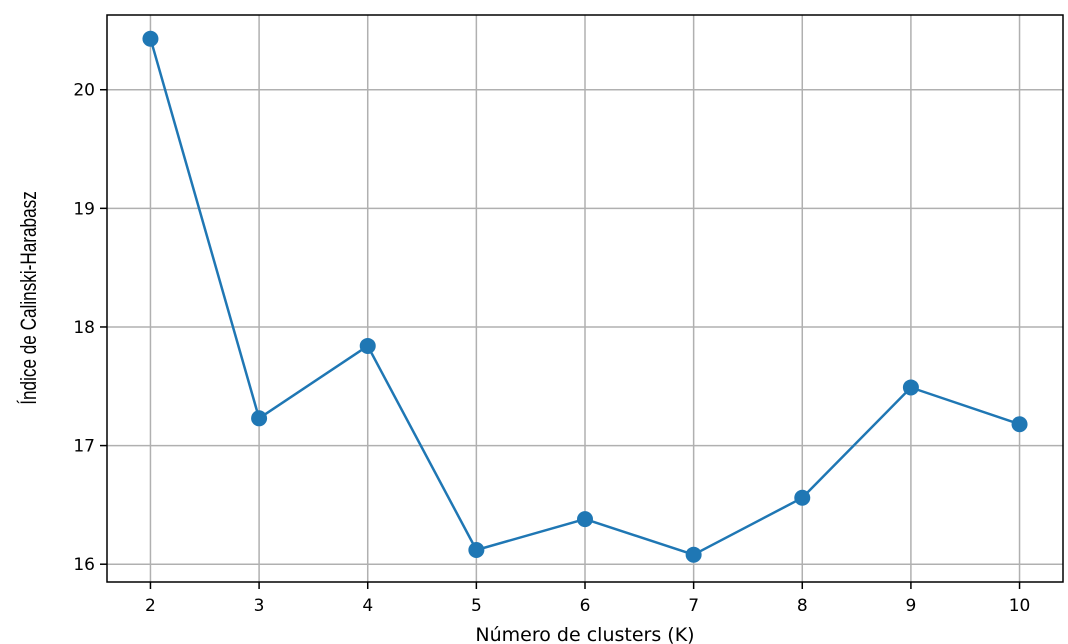  I want to click on y-tick-label: 16, so click(84, 565).